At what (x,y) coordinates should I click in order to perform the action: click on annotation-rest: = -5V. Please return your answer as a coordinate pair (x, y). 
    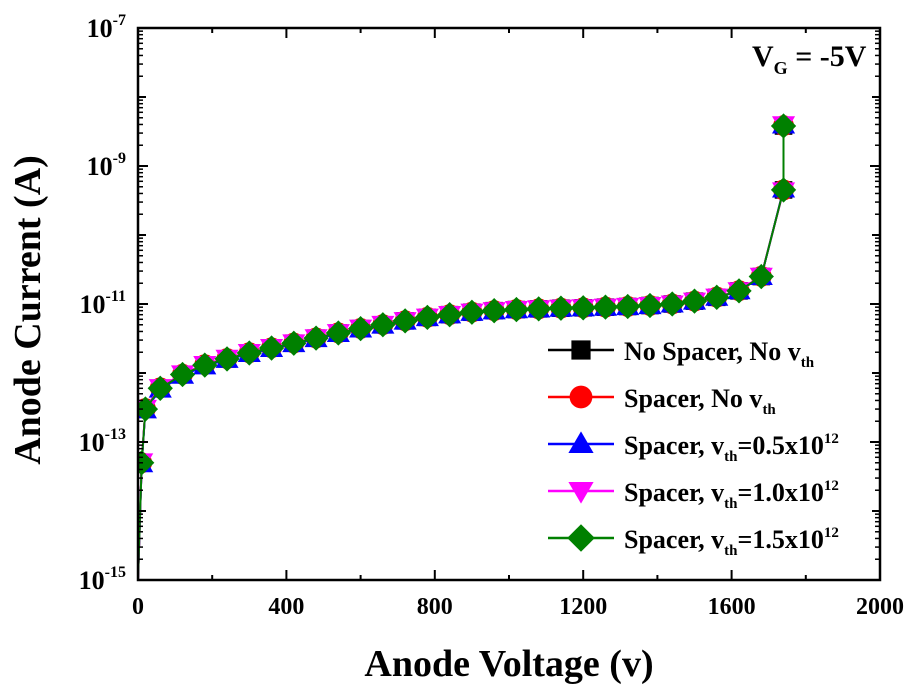
    Looking at the image, I should click on (827, 56).